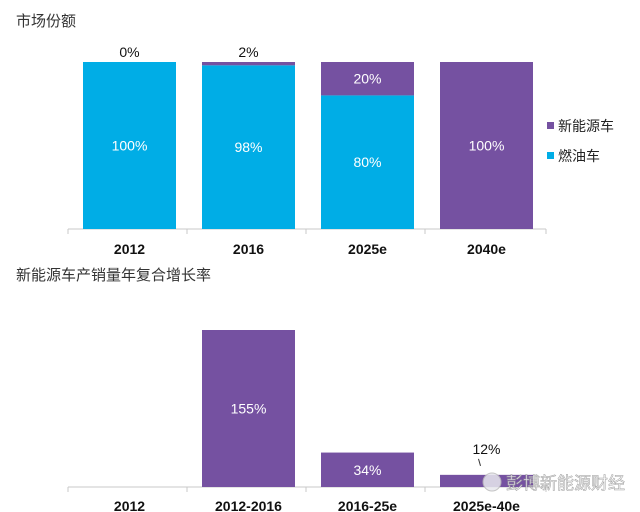 Image resolution: width=640 pixels, height=512 pixels. I want to click on legend-label-ice: 燃油车, so click(579, 156).